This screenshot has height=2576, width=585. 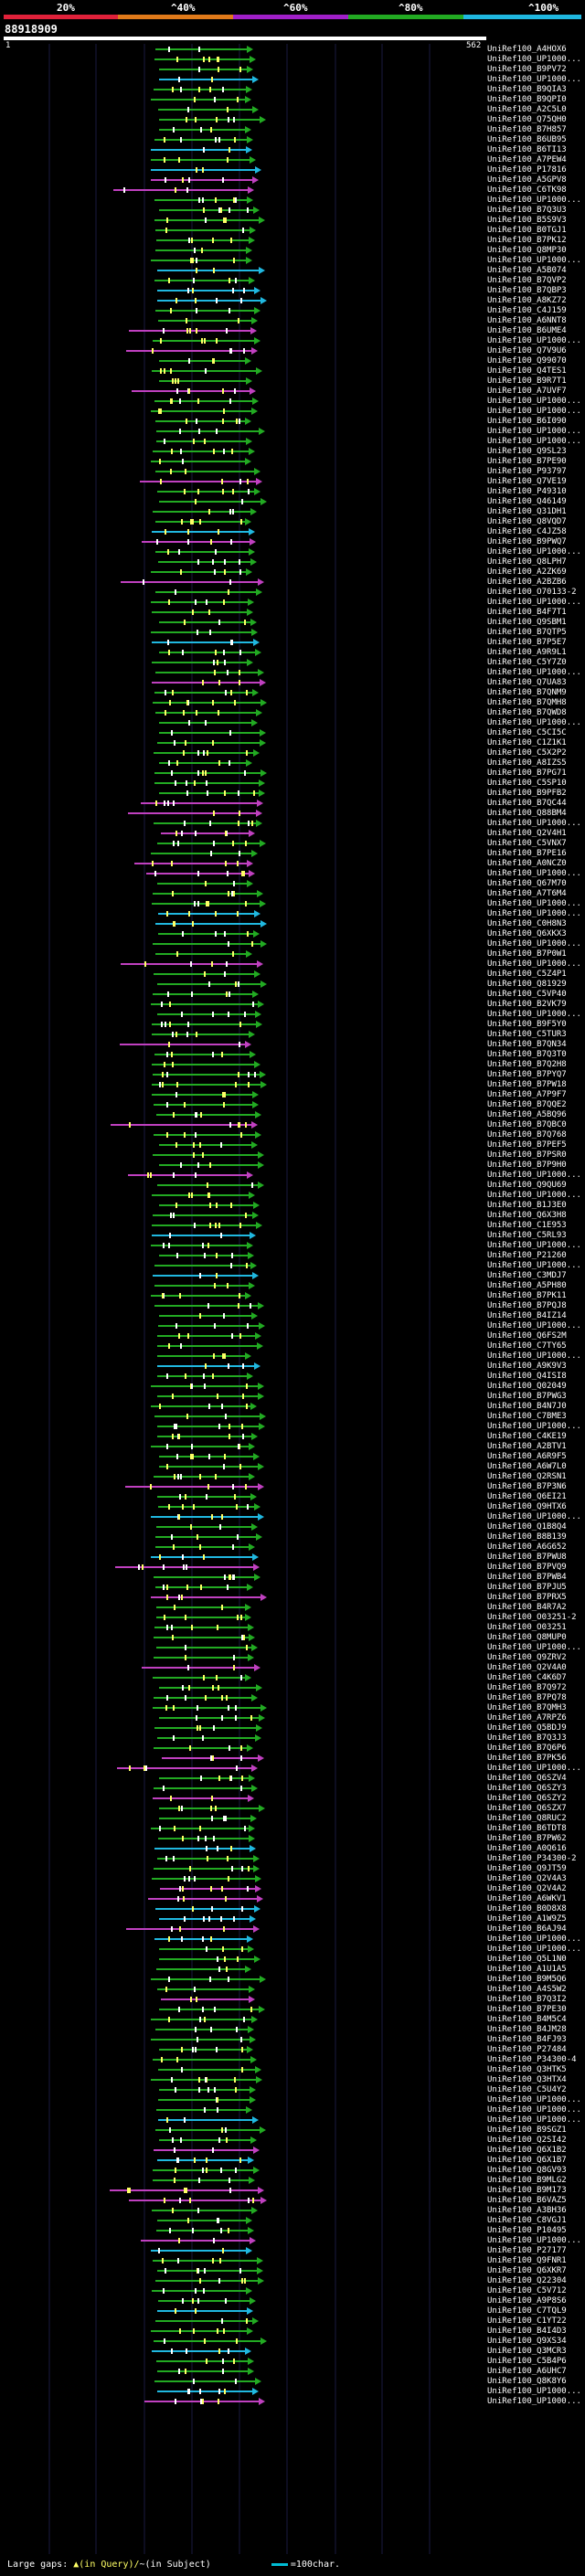 I want to click on hit-link: UniRef100_A6W7L0, so click(x=527, y=1466).